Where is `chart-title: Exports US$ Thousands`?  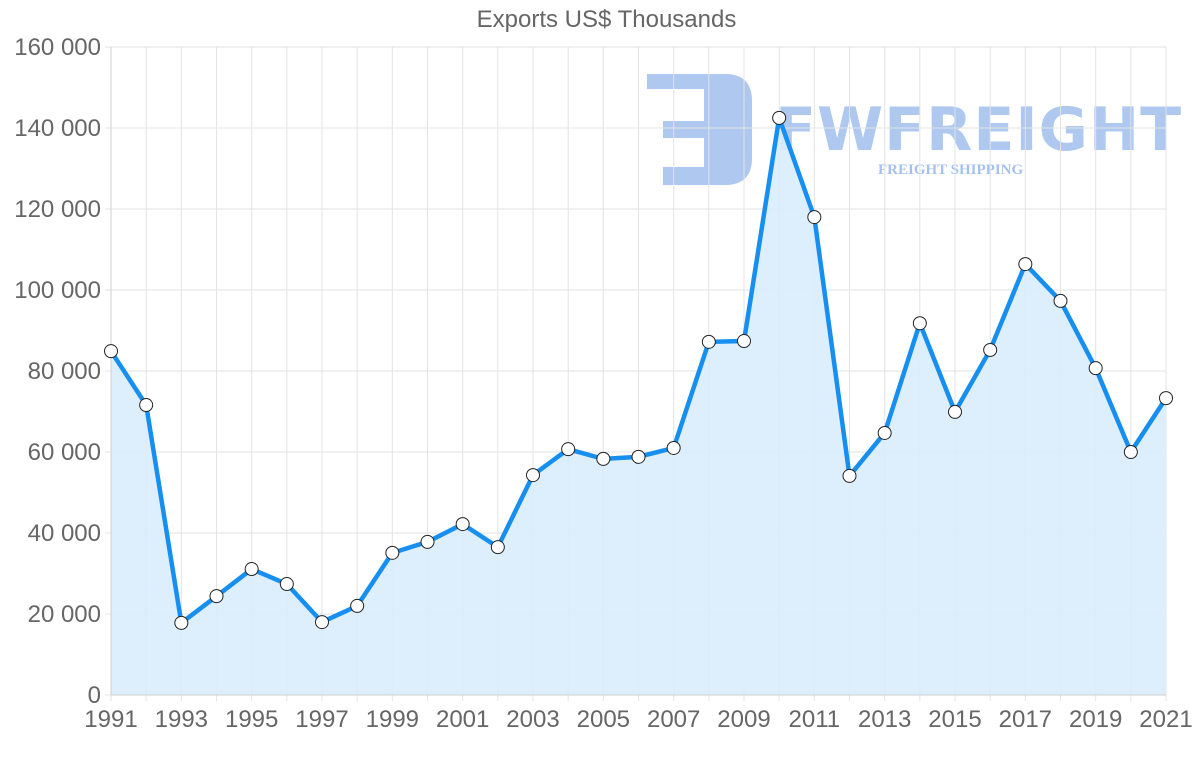
chart-title: Exports US$ Thousands is located at coordinates (606, 19).